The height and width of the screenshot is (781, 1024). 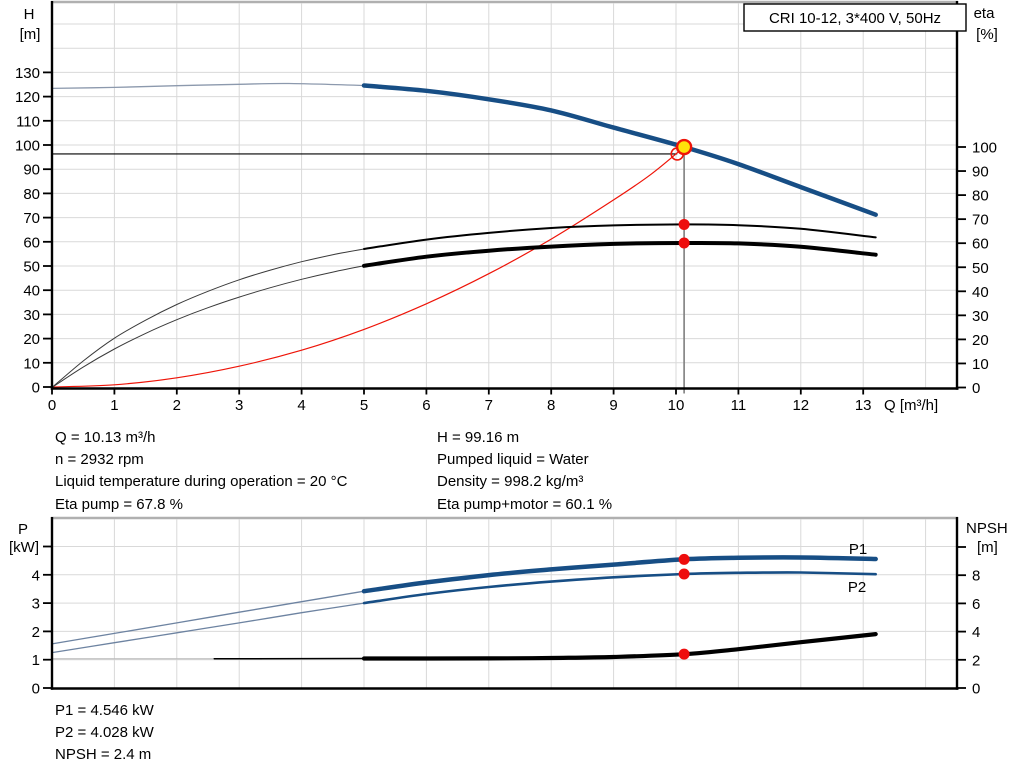 What do you see at coordinates (489, 405) in the screenshot?
I see `chart-text: 7` at bounding box center [489, 405].